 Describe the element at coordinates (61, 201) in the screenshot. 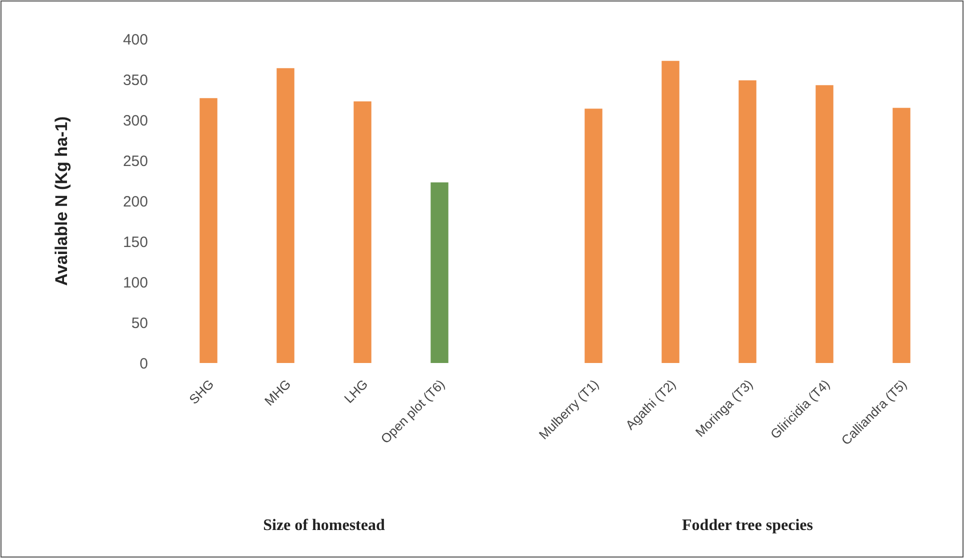

I see `y-axis-title: Available N (Kg ha-1)` at that location.